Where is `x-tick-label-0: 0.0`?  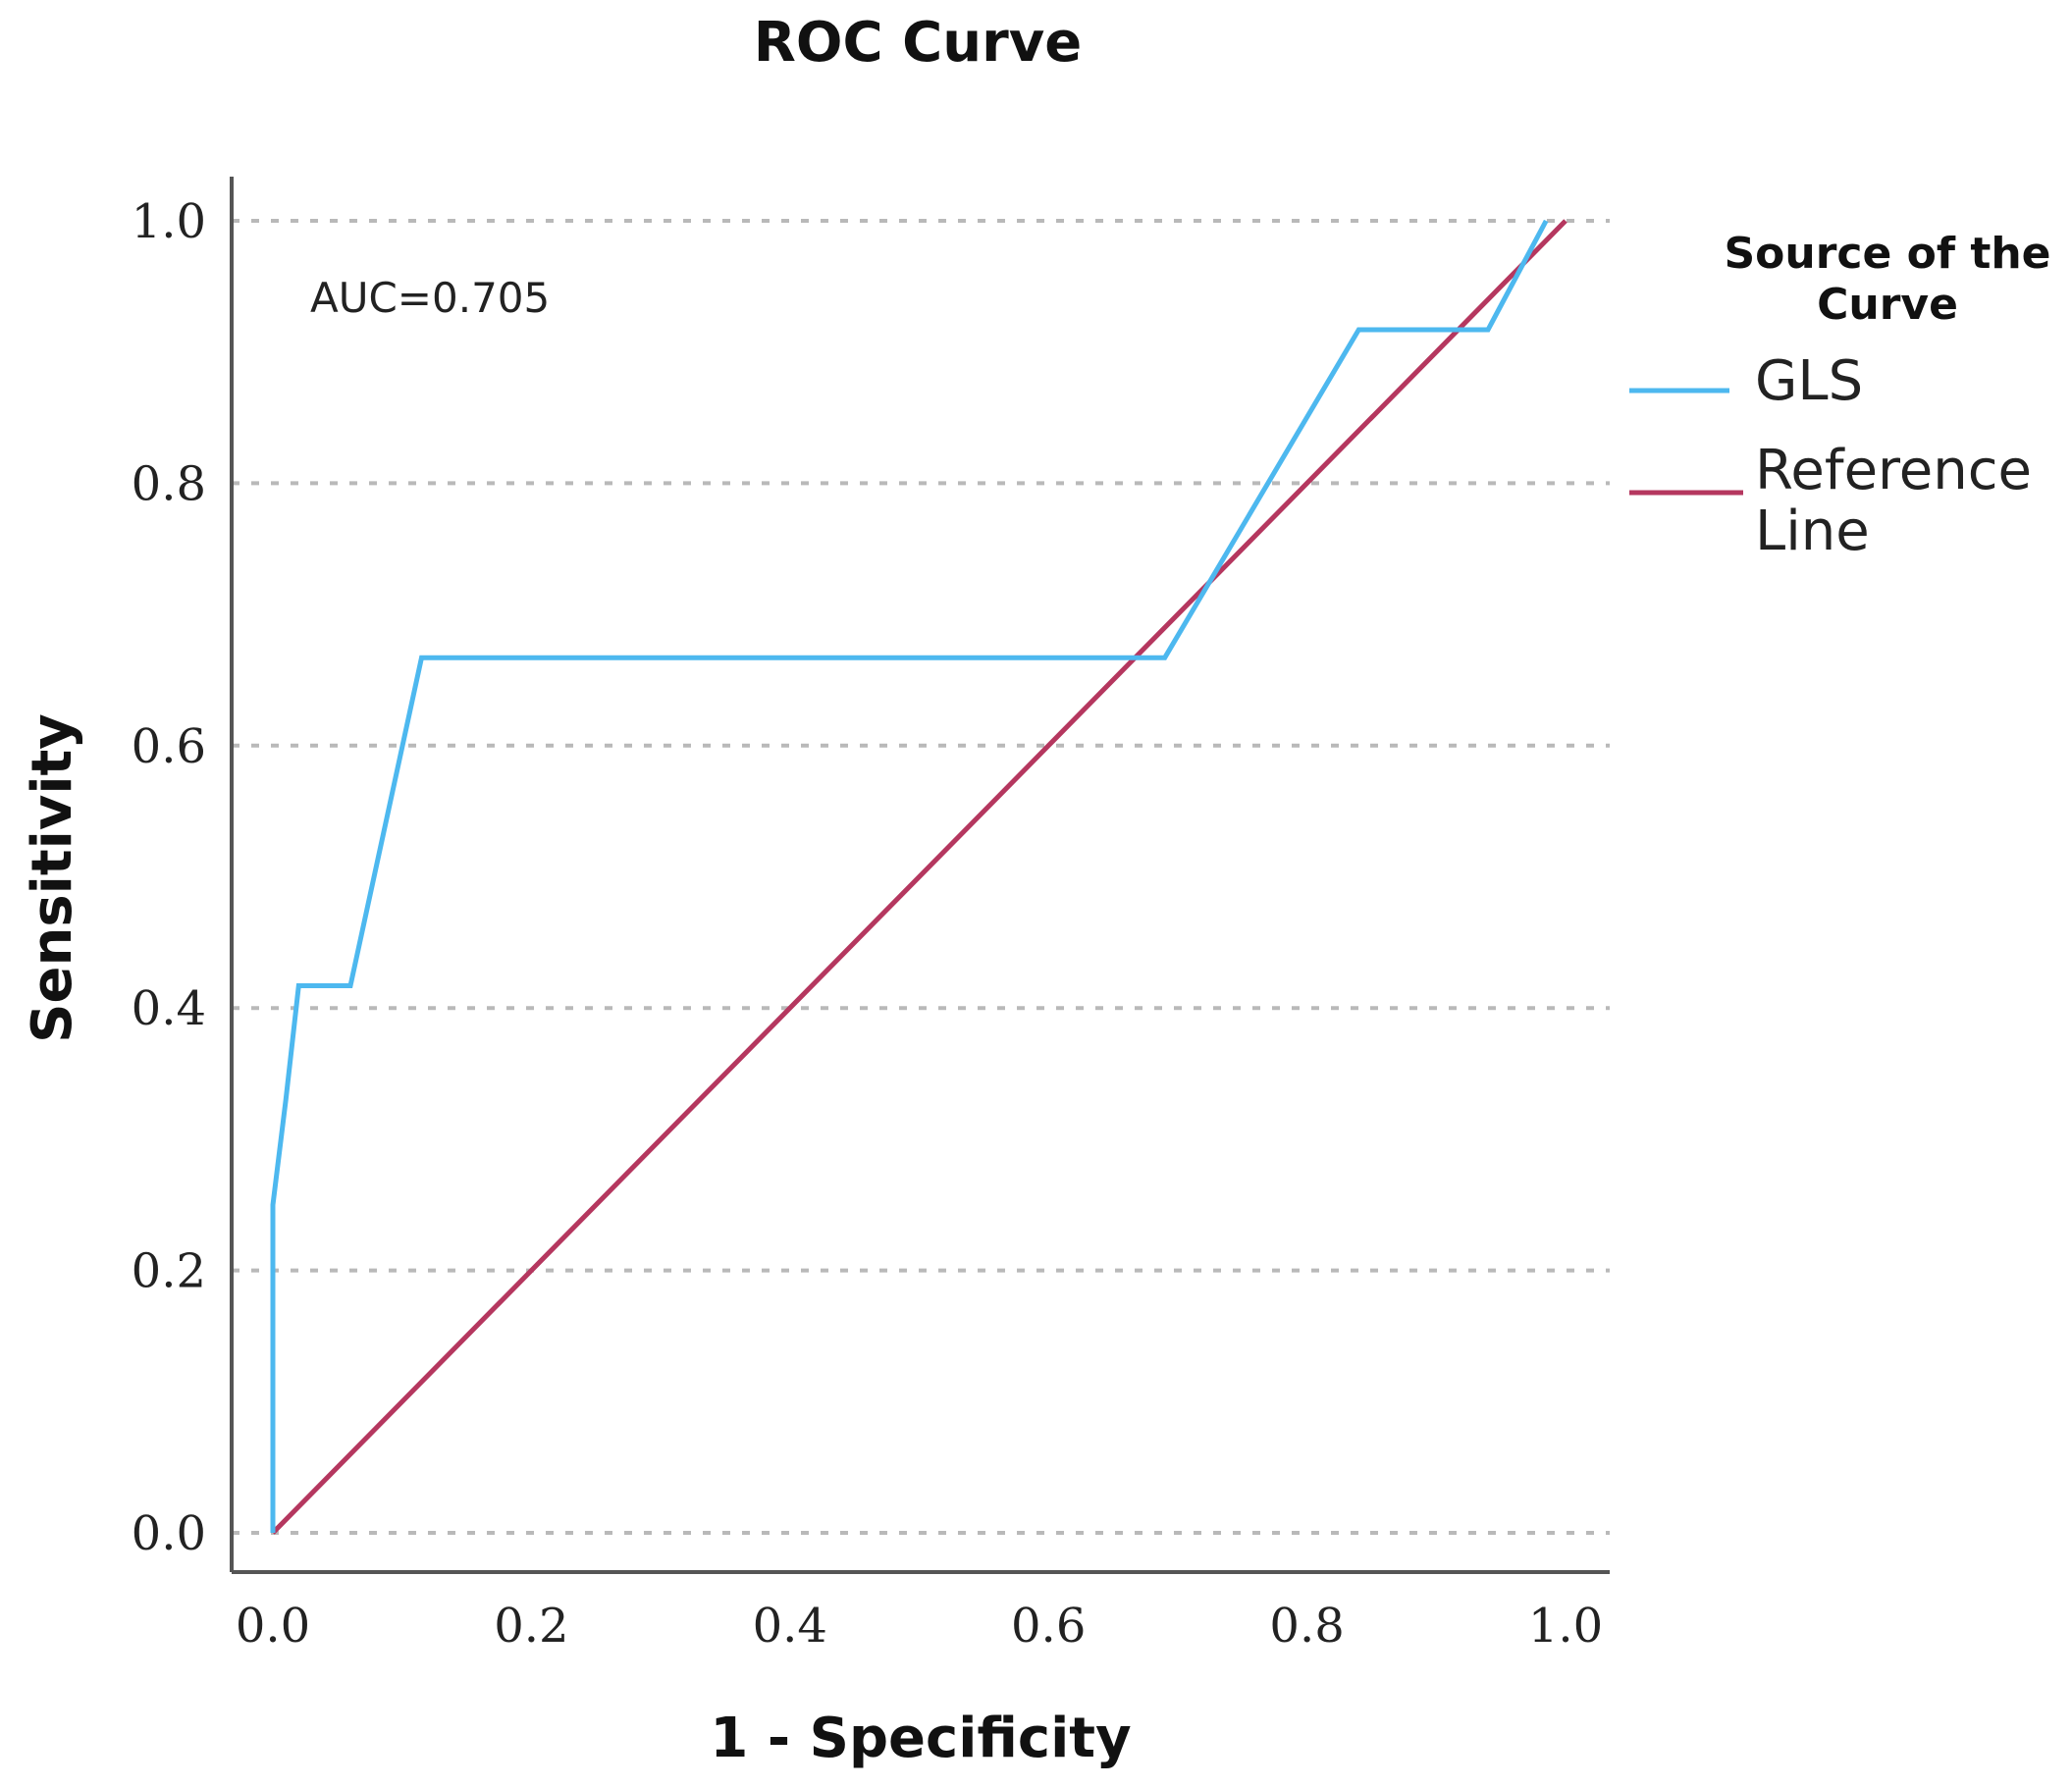
x-tick-label-0: 0.0 is located at coordinates (273, 1627).